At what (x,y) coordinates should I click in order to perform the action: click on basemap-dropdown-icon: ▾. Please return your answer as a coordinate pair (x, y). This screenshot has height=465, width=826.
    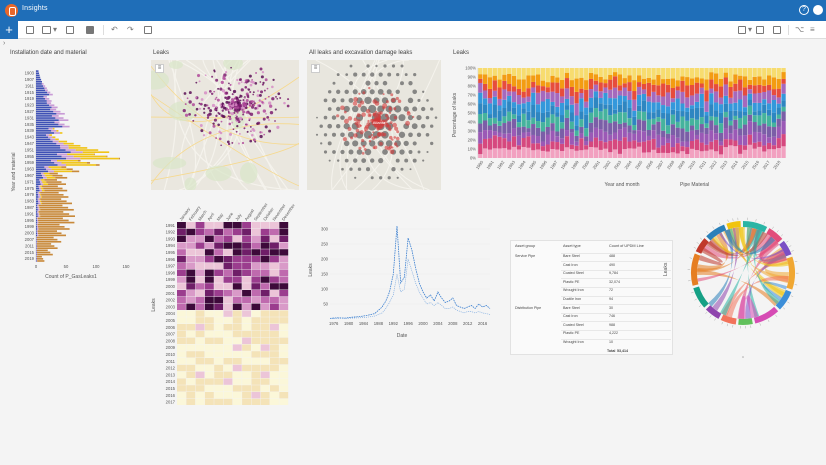
    Looking at the image, I should click on (750, 29).